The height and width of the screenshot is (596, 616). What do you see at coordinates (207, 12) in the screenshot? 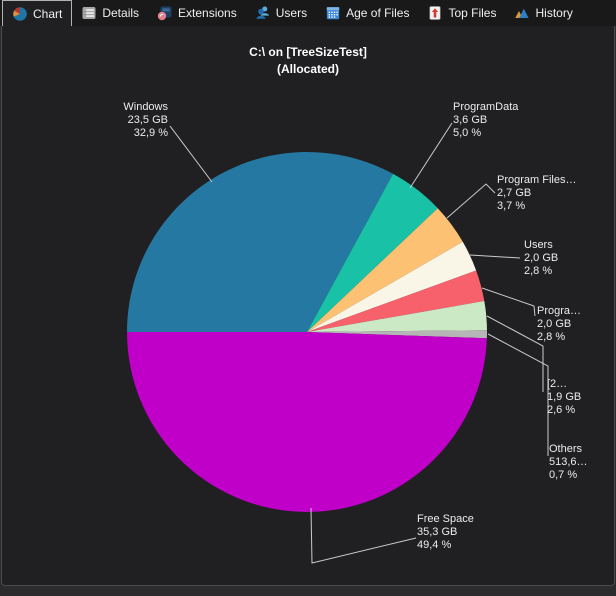
I see `tab-label: Extensions` at bounding box center [207, 12].